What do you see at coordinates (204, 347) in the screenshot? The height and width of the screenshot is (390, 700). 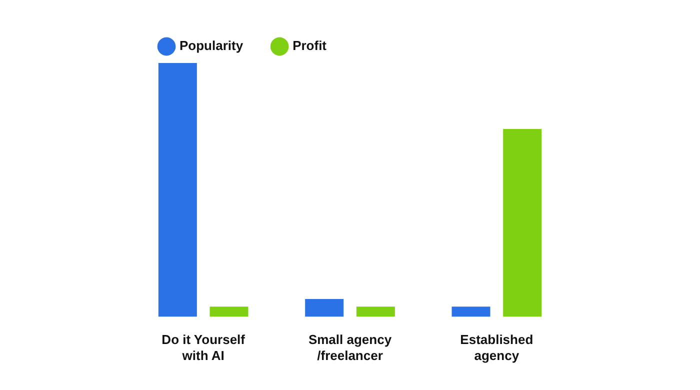 I see `x-tick-label: Do it Yourself with AI` at bounding box center [204, 347].